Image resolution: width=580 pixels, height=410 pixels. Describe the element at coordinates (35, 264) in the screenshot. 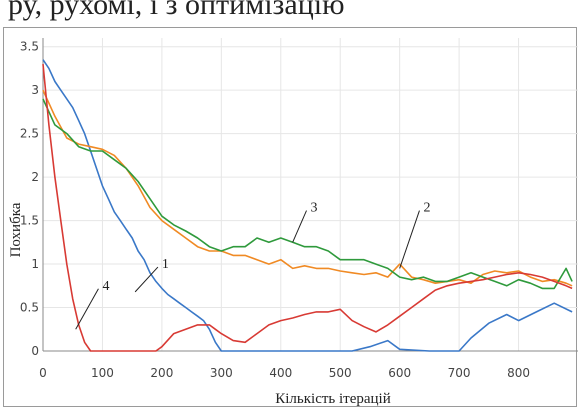

I see `y-tick-label: 1` at that location.